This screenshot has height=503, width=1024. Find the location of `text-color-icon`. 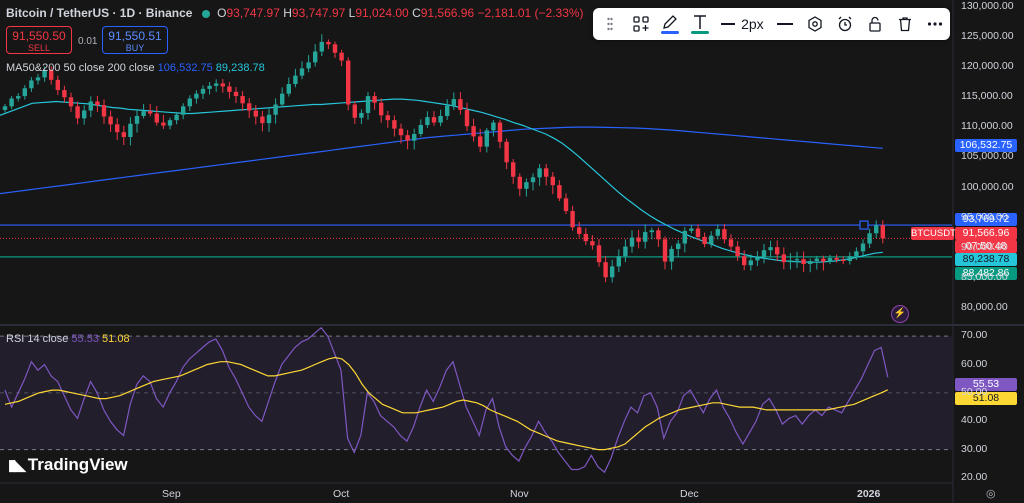

text-color-icon is located at coordinates (700, 24).